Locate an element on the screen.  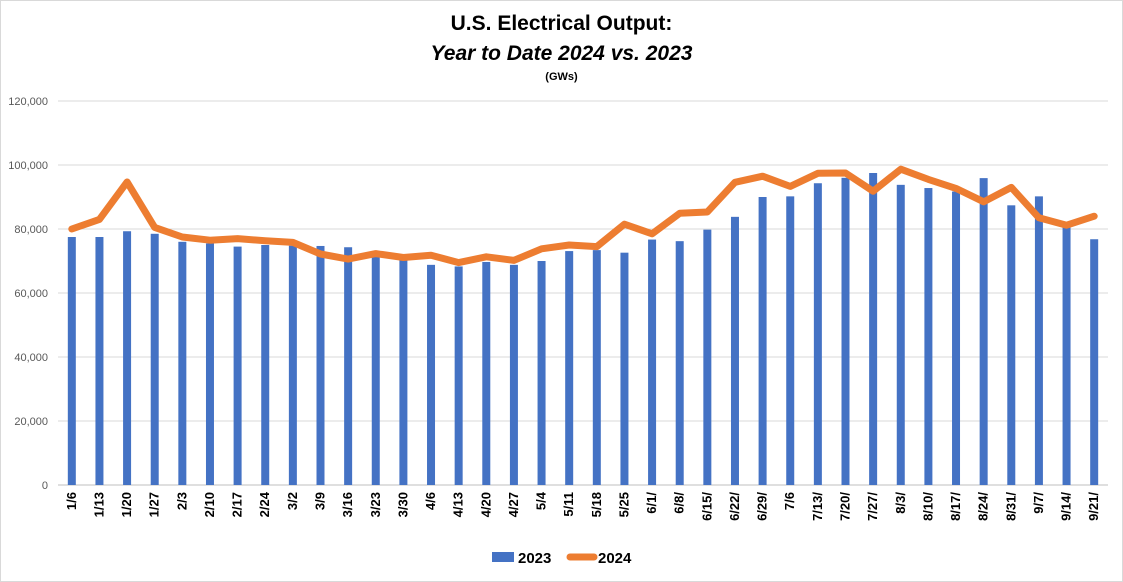
x-tick-label: 3/2 is located at coordinates (292, 501).